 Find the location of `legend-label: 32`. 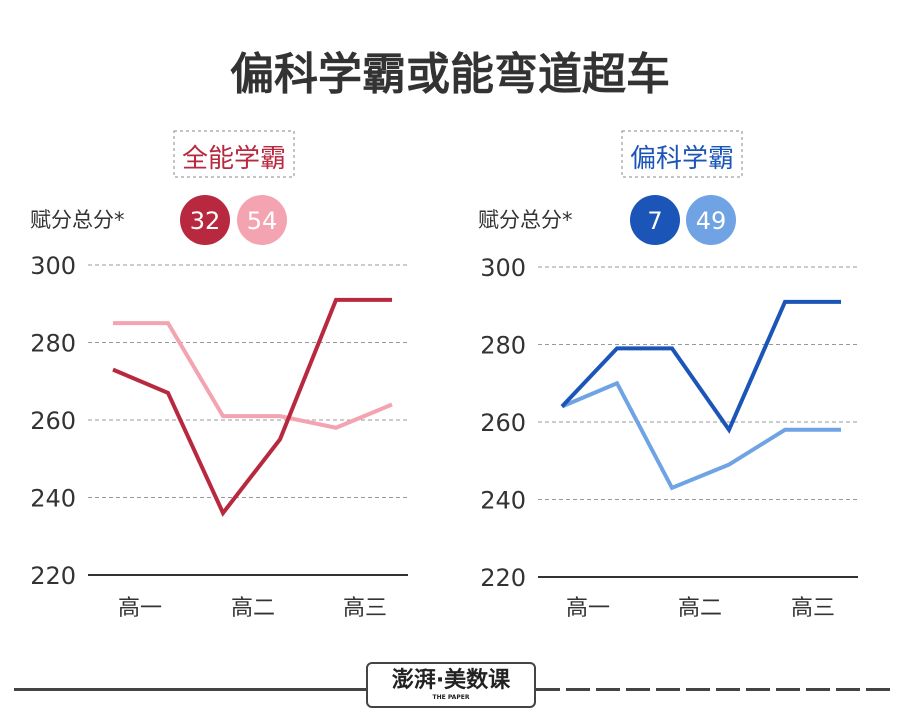

legend-label: 32 is located at coordinates (205, 221).